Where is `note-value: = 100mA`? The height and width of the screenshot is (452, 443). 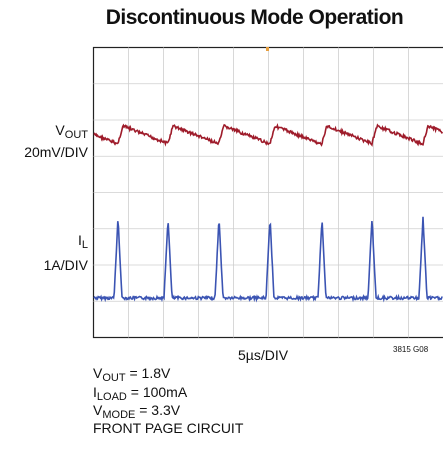 note-value: = 100mA is located at coordinates (157, 392).